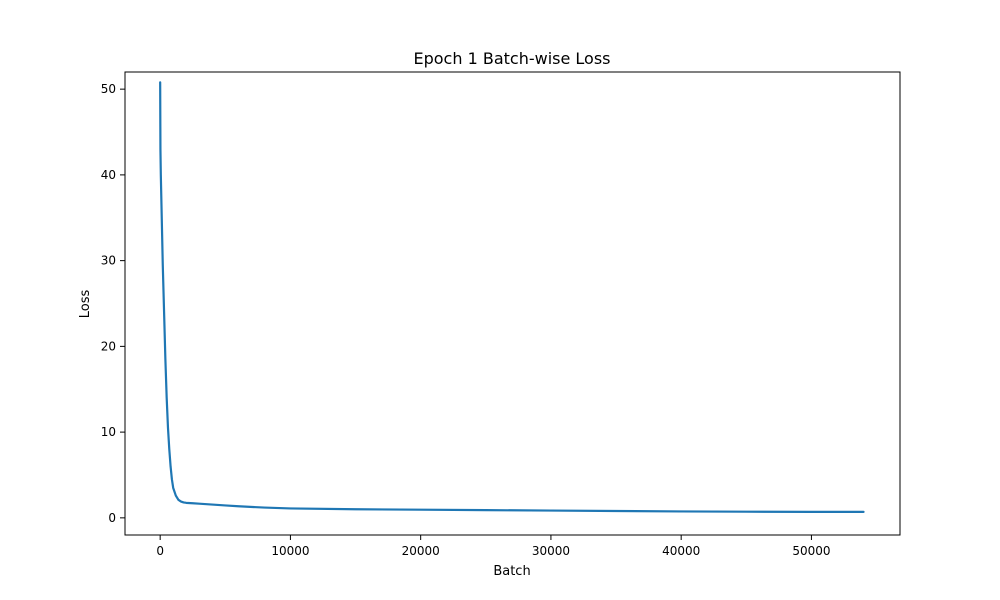 This screenshot has width=1000, height=600. Describe the element at coordinates (108, 261) in the screenshot. I see `y-axis-tick-label: 30` at that location.